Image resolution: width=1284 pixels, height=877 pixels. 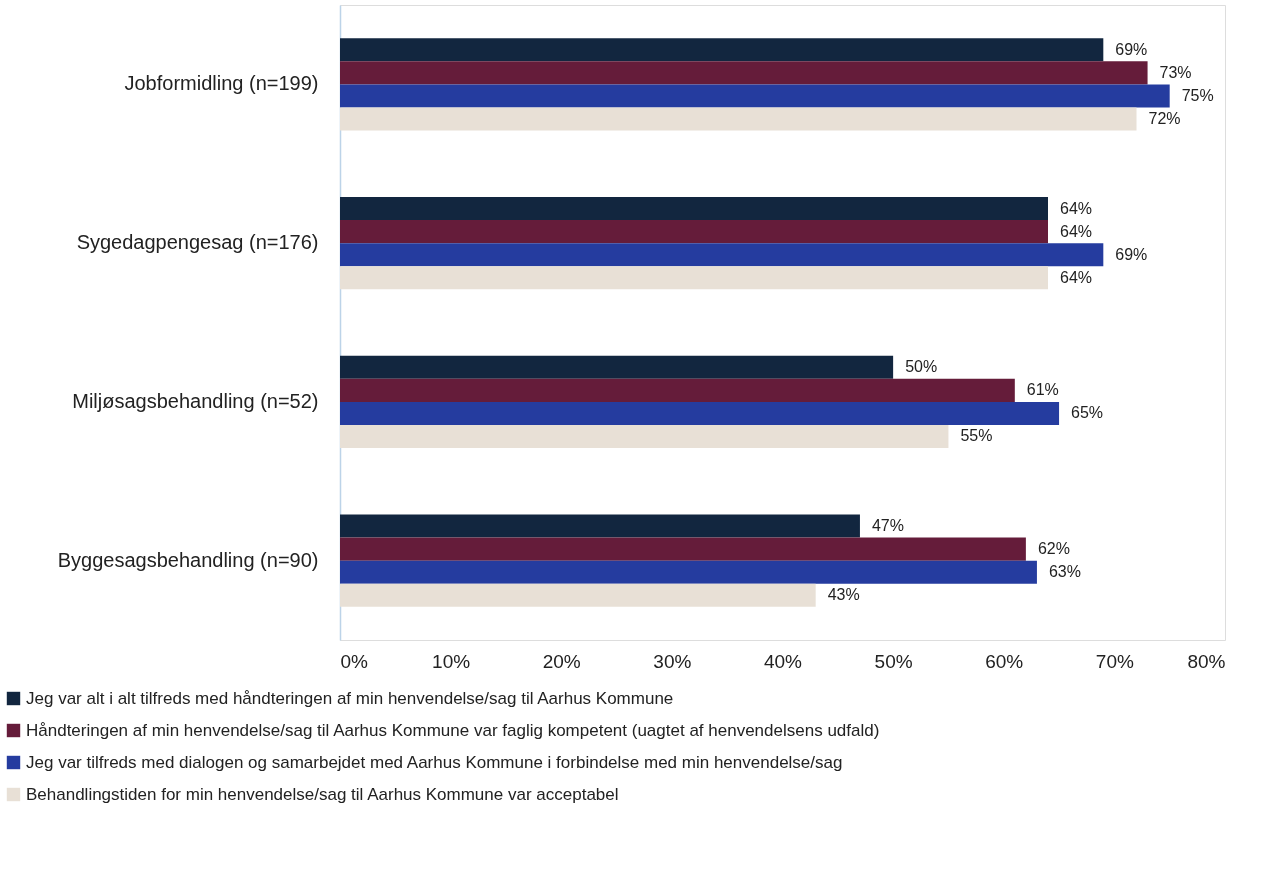 I want to click on x-tick-label: 70%, so click(x=1114, y=661).